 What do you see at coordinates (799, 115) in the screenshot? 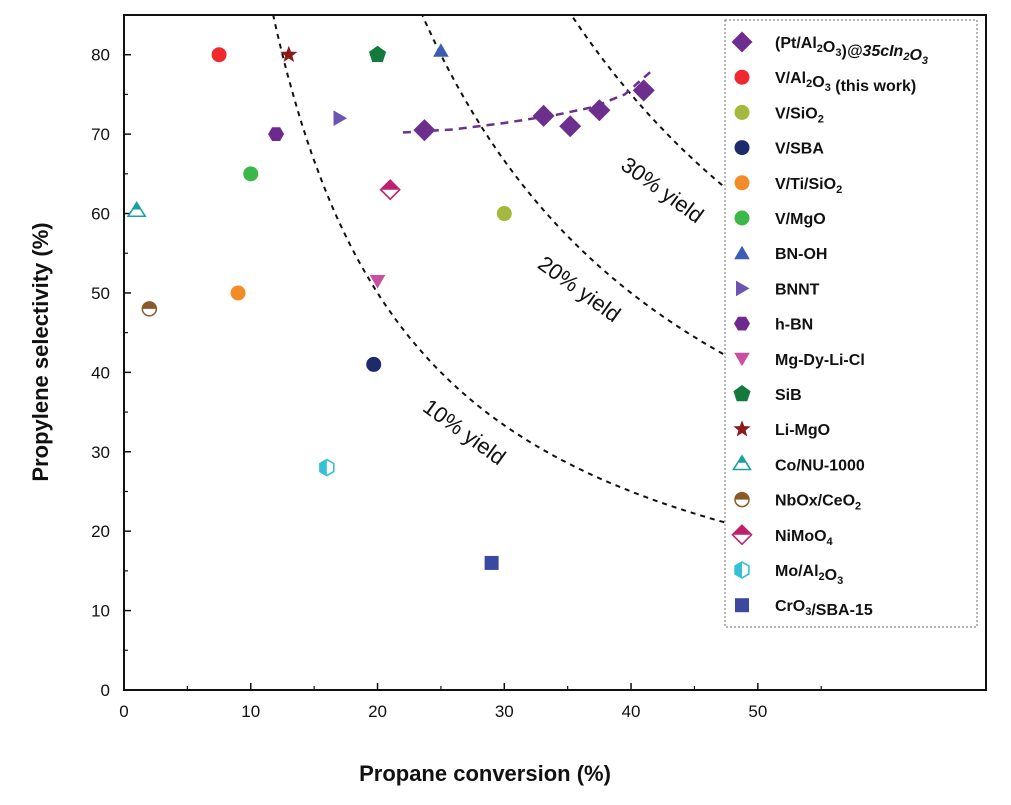
I see `legend-label: V/SiO2` at bounding box center [799, 115].